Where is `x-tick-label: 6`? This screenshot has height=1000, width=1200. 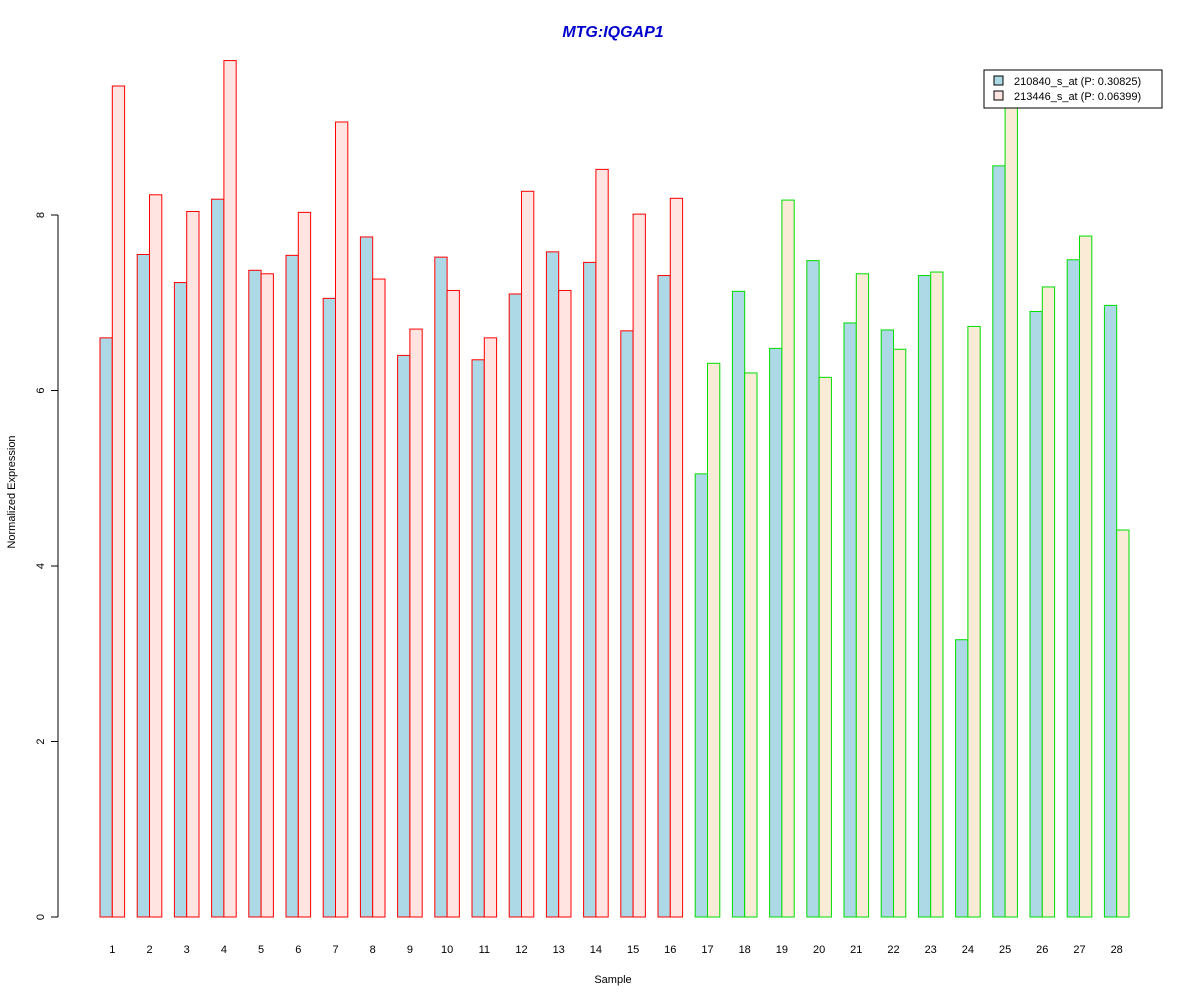
x-tick-label: 6 is located at coordinates (298, 950).